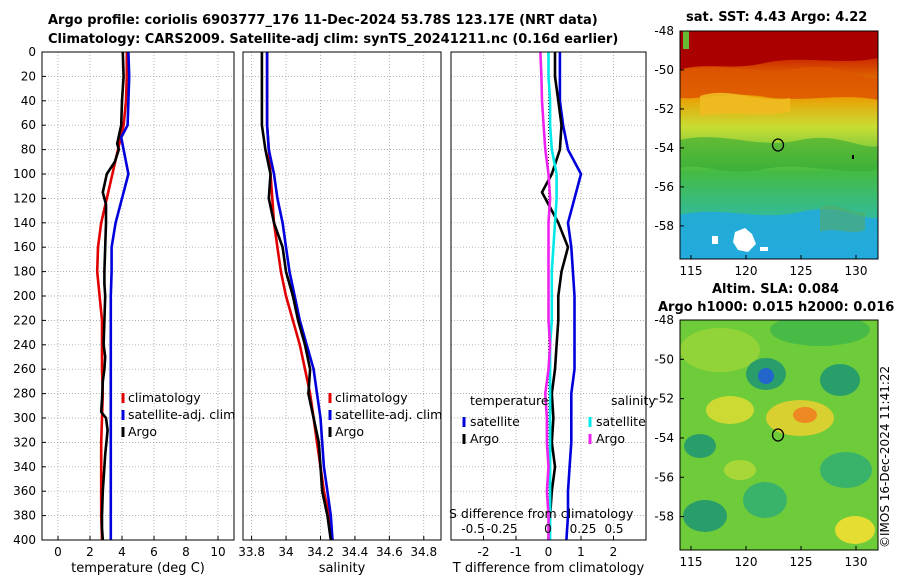 The image size is (900, 580). Describe the element at coordinates (24, 223) in the screenshot. I see `y-tick-label: 140` at that location.